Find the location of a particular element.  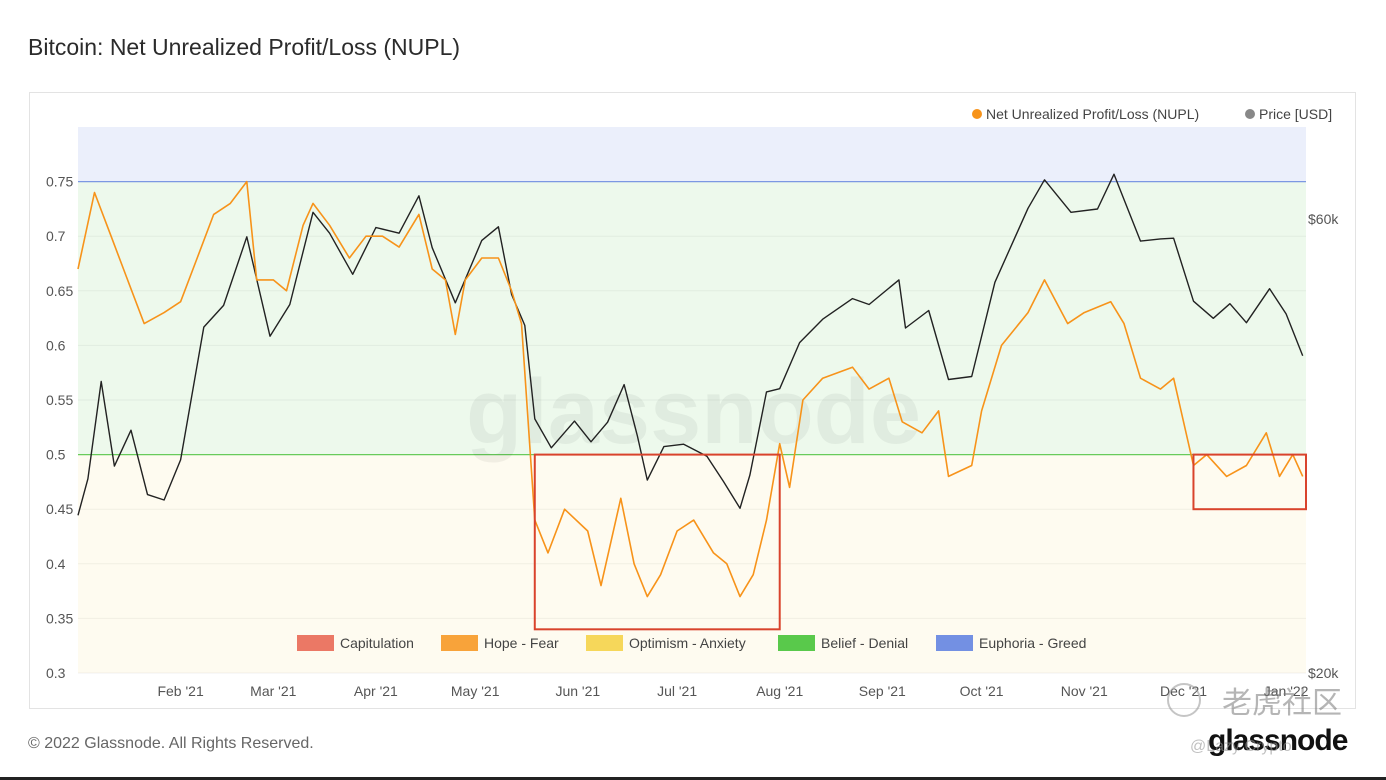

brand-logo: glassnode is located at coordinates (1278, 740).